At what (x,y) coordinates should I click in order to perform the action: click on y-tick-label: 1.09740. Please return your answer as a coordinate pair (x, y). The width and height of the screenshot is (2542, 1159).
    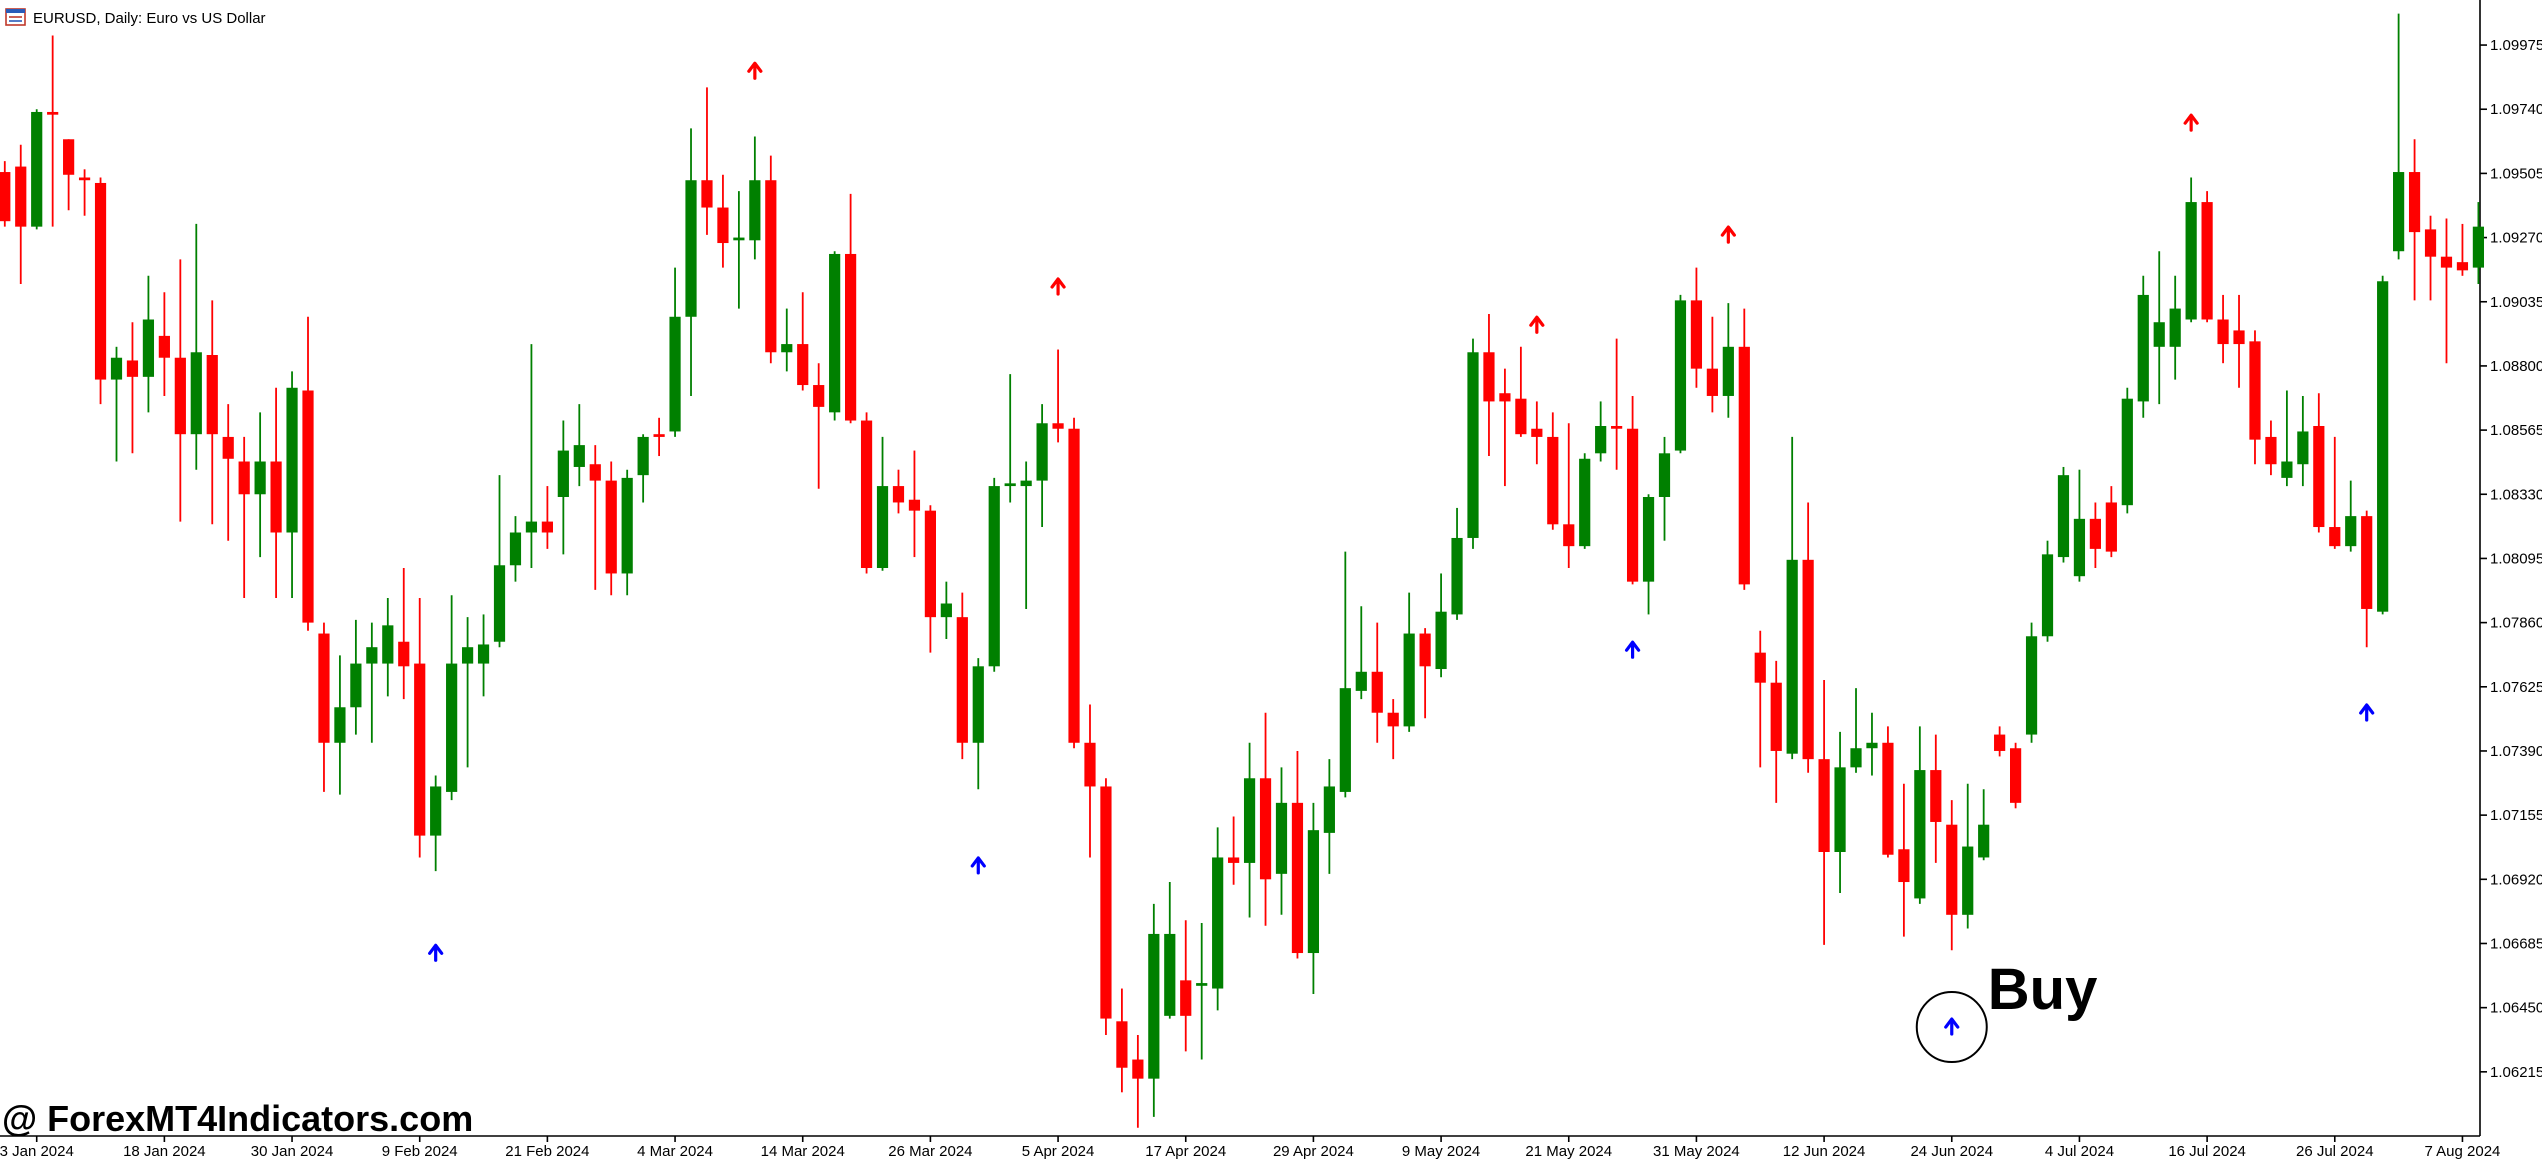
    Looking at the image, I should click on (2516, 109).